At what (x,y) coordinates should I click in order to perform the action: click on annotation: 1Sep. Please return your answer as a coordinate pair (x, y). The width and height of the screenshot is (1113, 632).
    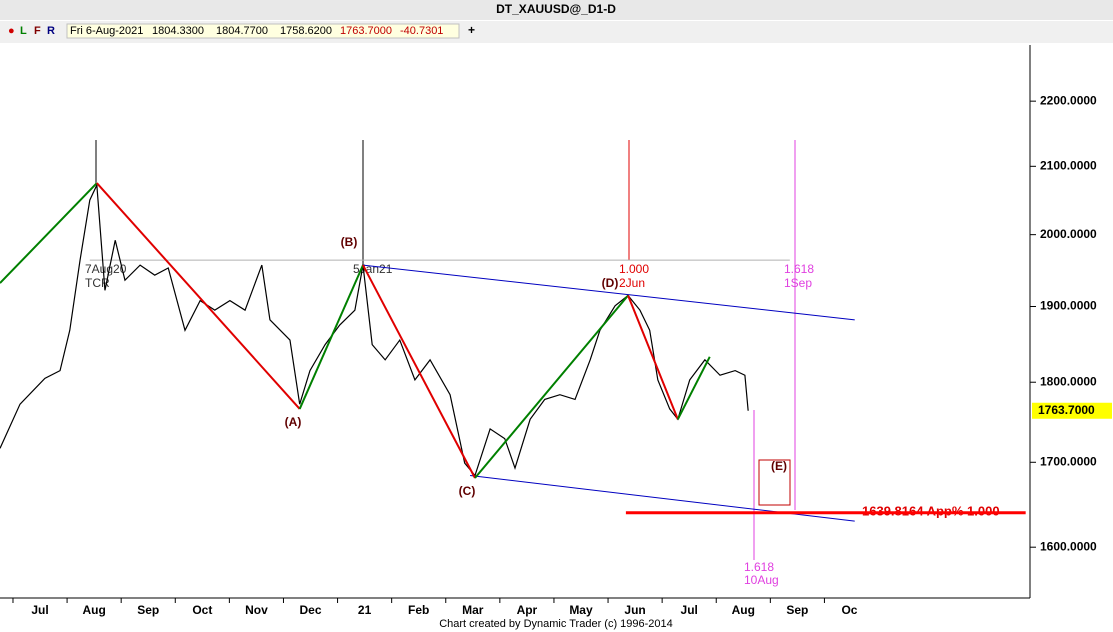
    Looking at the image, I should click on (798, 283).